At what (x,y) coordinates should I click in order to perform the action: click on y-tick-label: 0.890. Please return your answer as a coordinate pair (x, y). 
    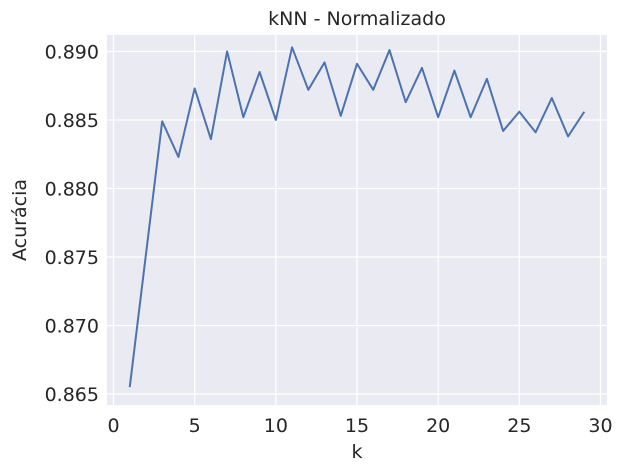
    Looking at the image, I should click on (72, 52).